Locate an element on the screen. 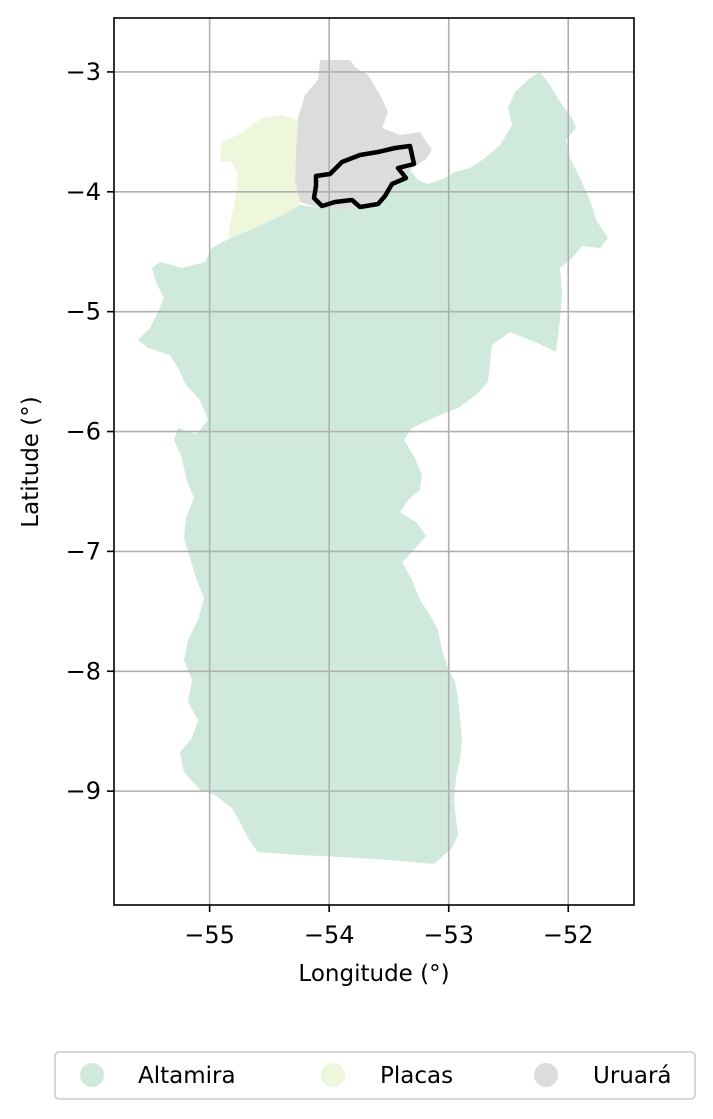 The image size is (713, 1119). legend-marker-placas is located at coordinates (333, 1075).